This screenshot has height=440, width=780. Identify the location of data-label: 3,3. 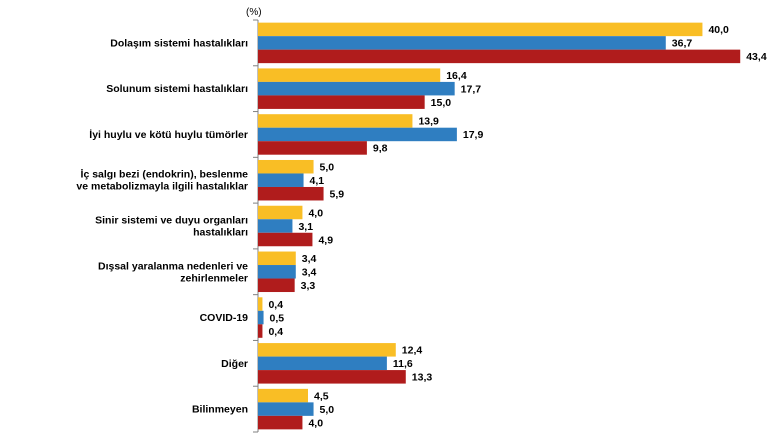
(308, 286).